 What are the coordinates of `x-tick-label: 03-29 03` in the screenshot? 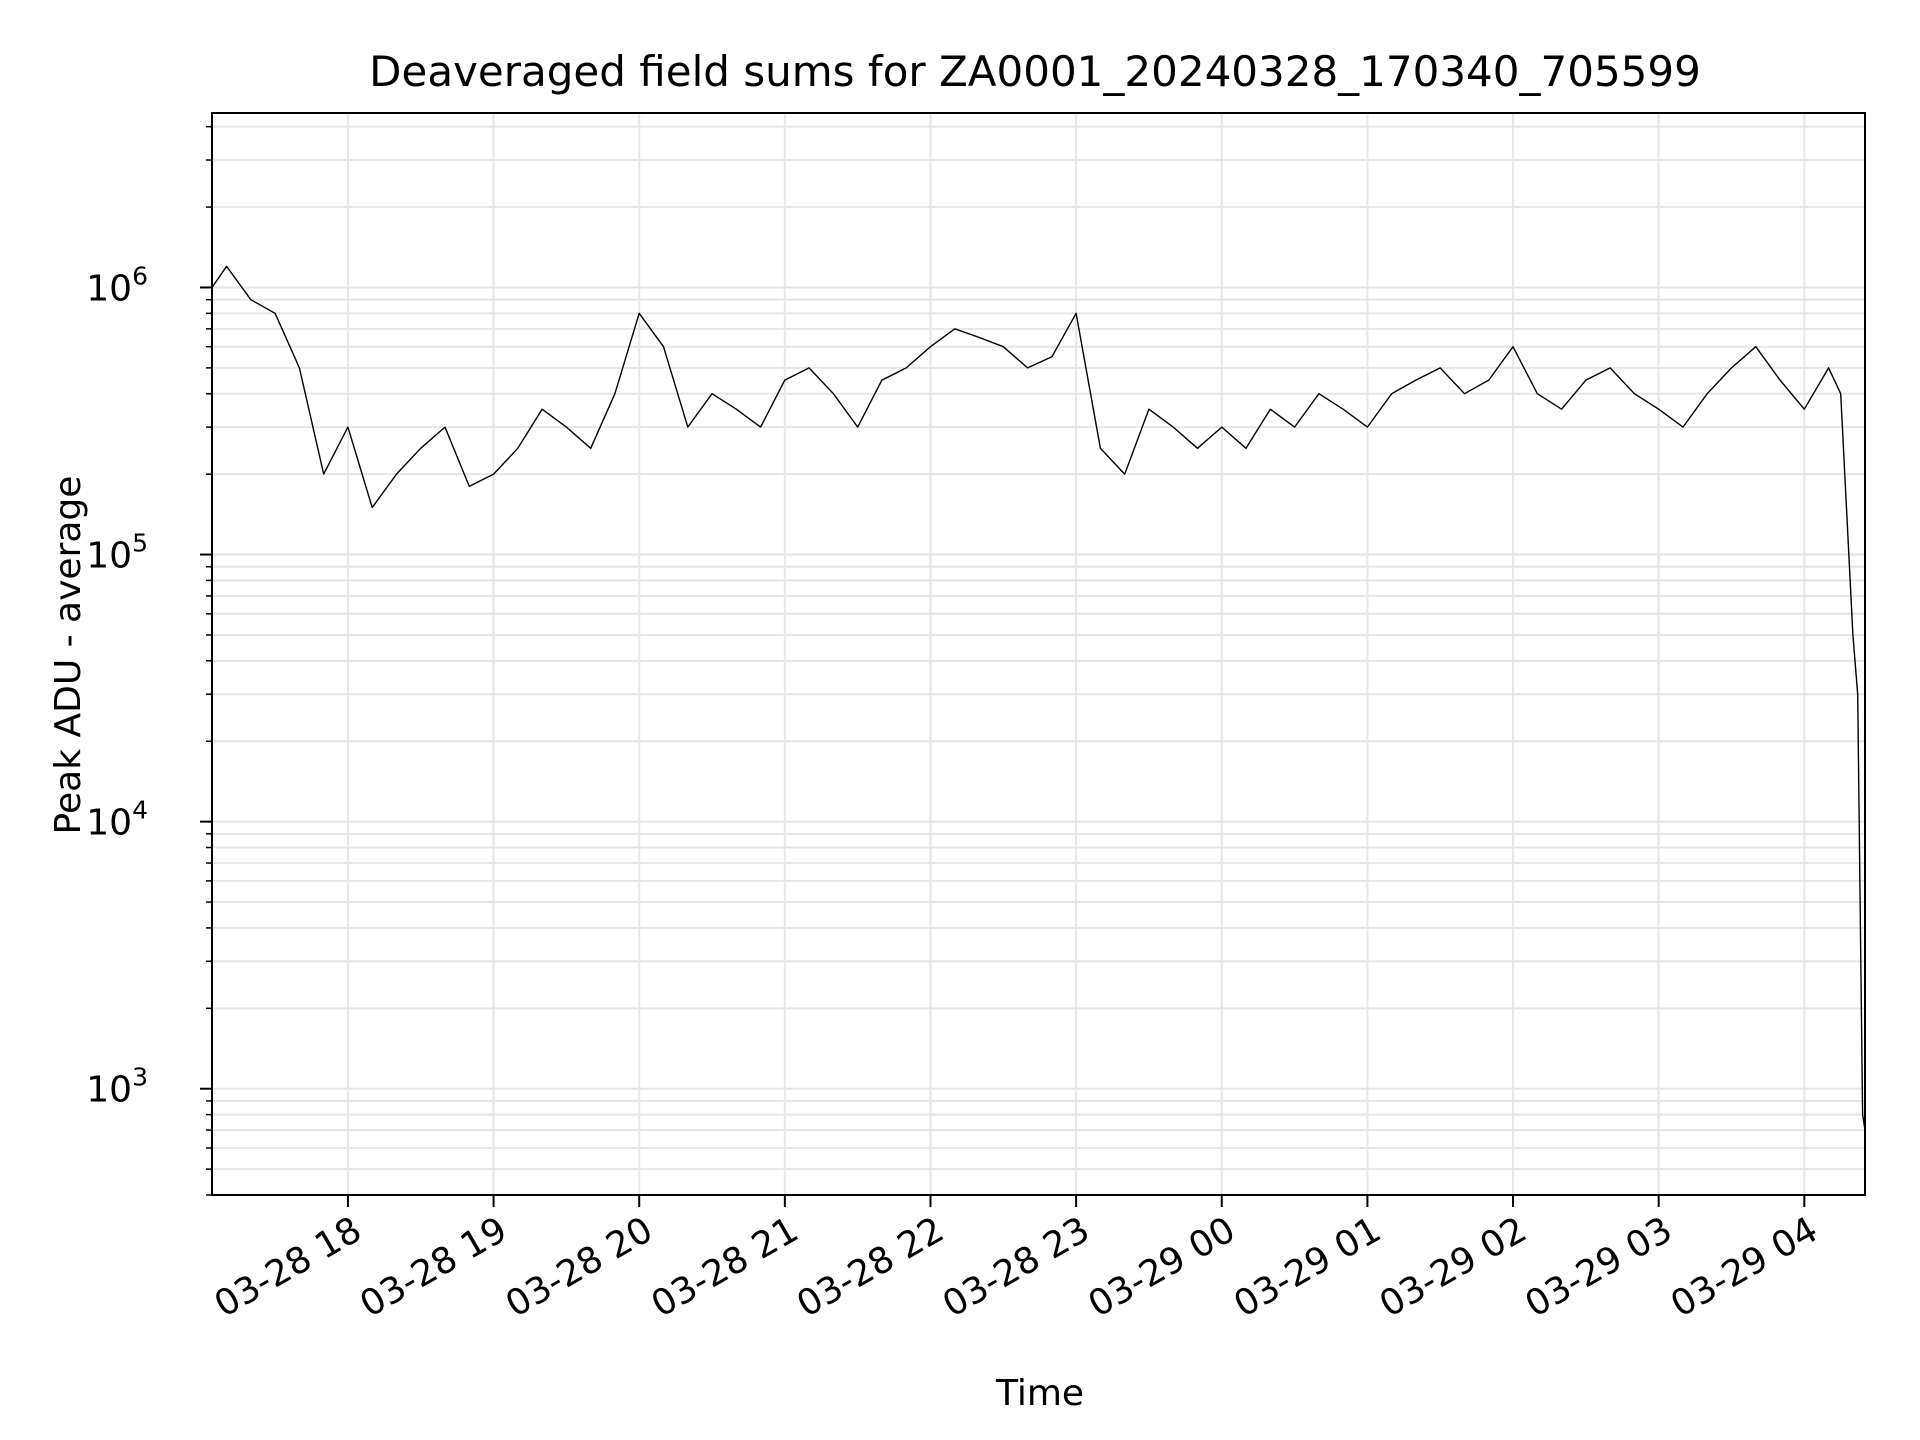 It's located at (1599, 1267).